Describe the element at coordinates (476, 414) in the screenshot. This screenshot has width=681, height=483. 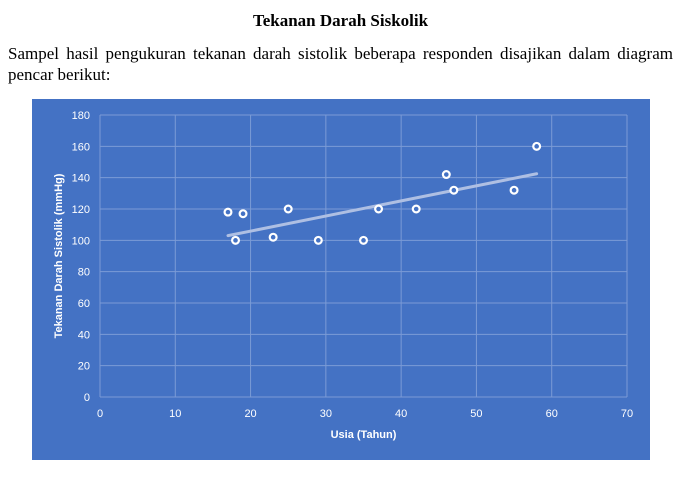
I see `x-tick-label: 50` at that location.